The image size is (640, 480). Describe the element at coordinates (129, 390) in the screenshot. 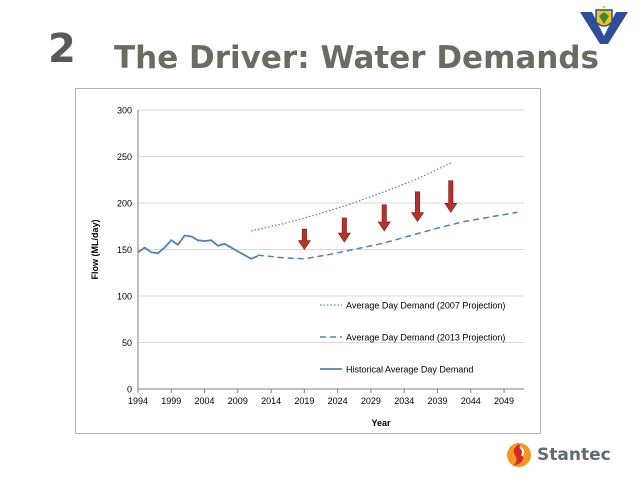

I see `y-tick-label: 0` at that location.